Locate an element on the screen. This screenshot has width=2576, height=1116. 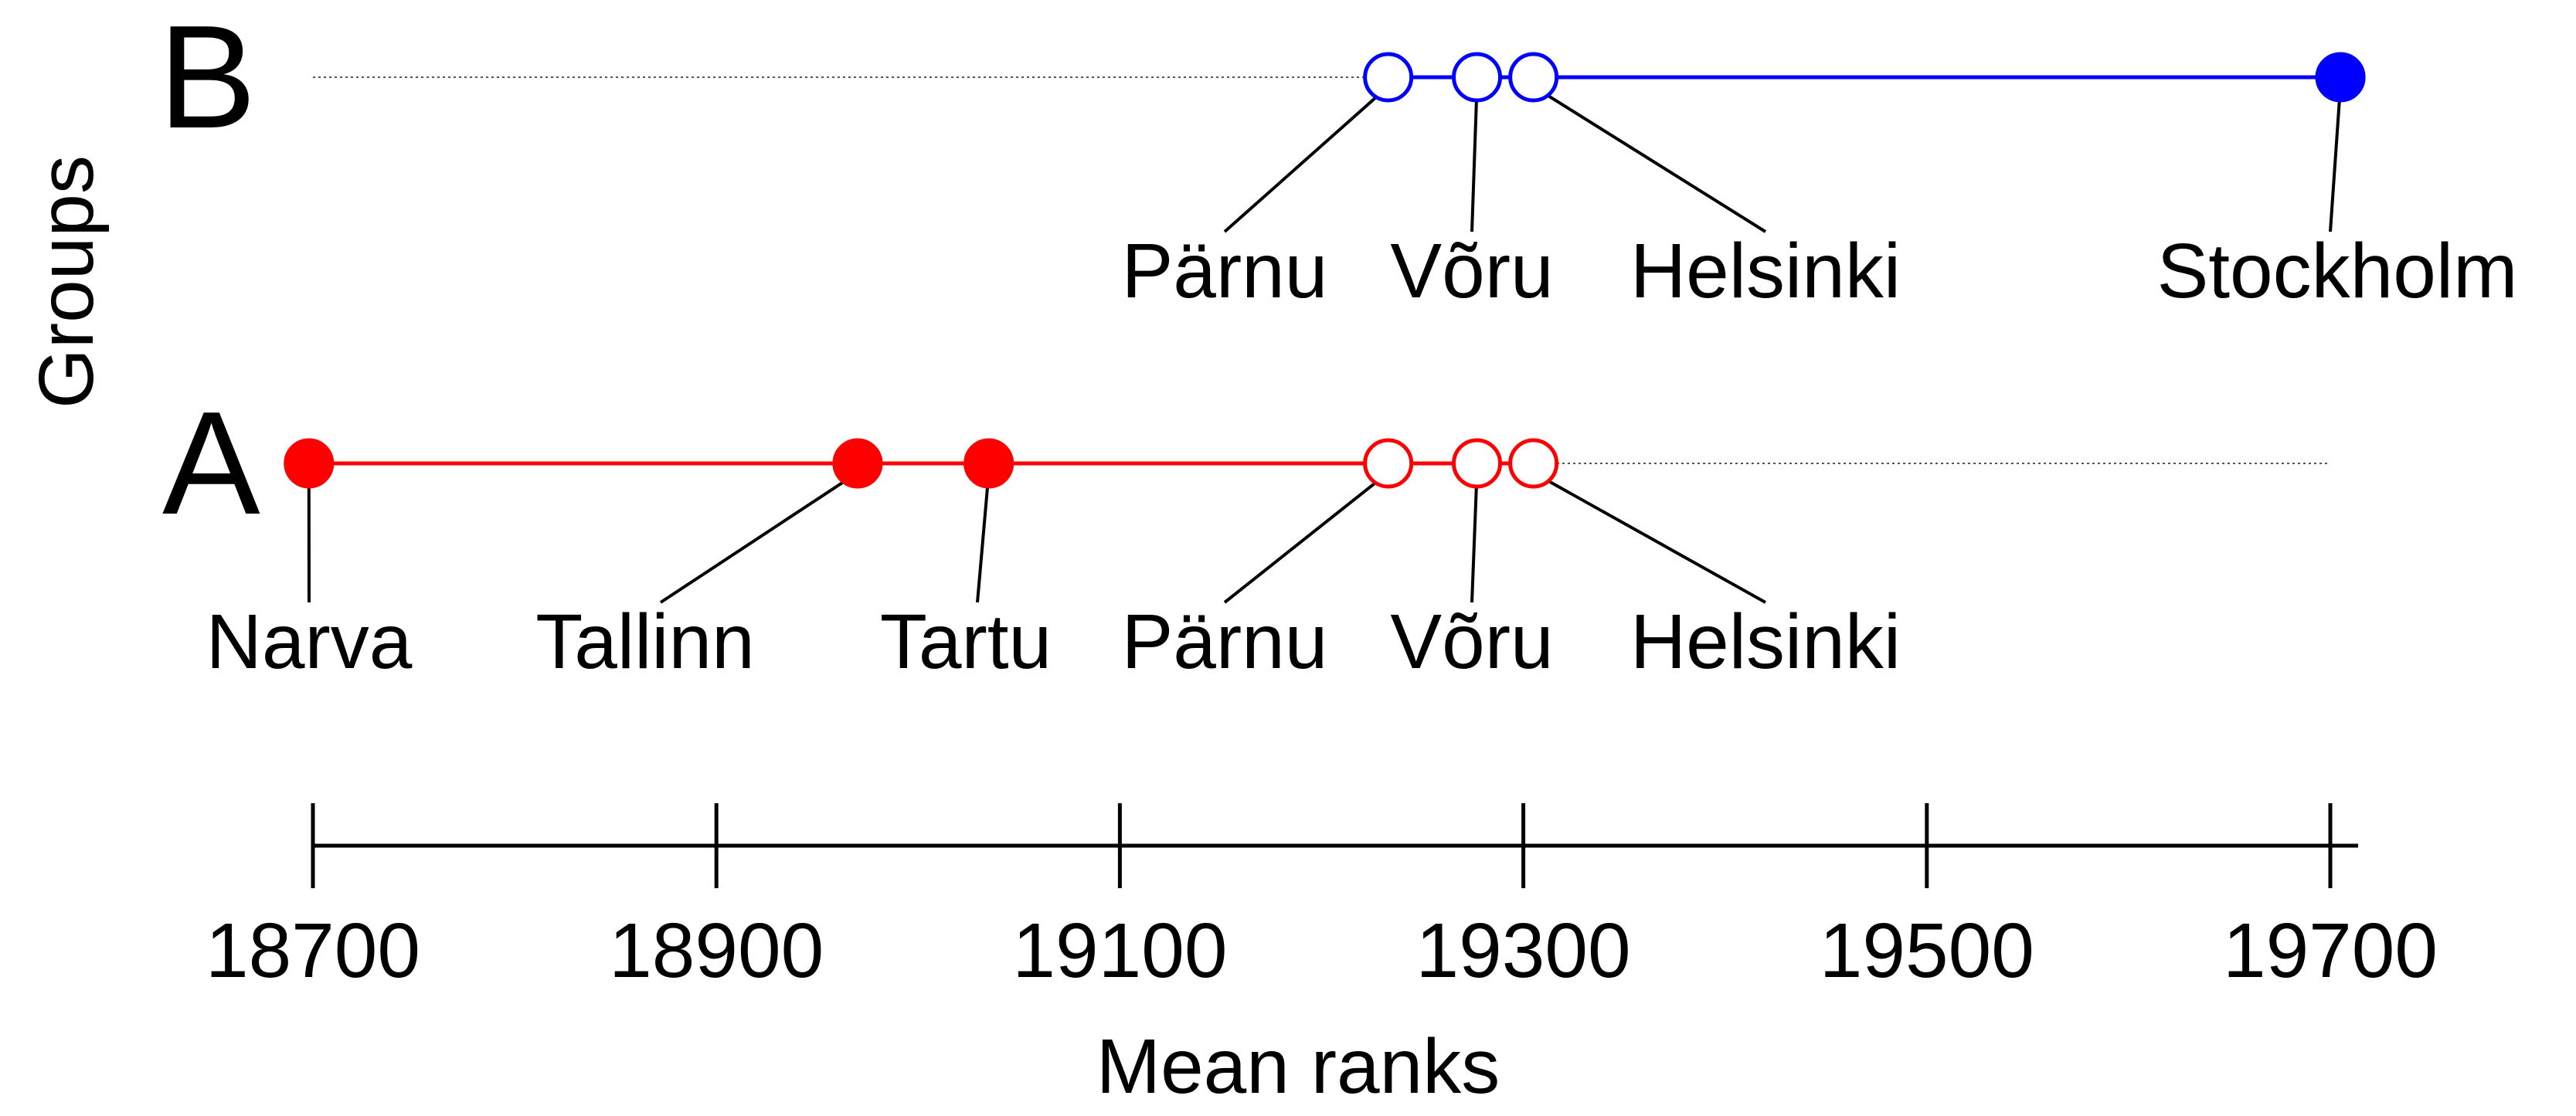
x-tick-label-19700: 19700 is located at coordinates (2330, 950).